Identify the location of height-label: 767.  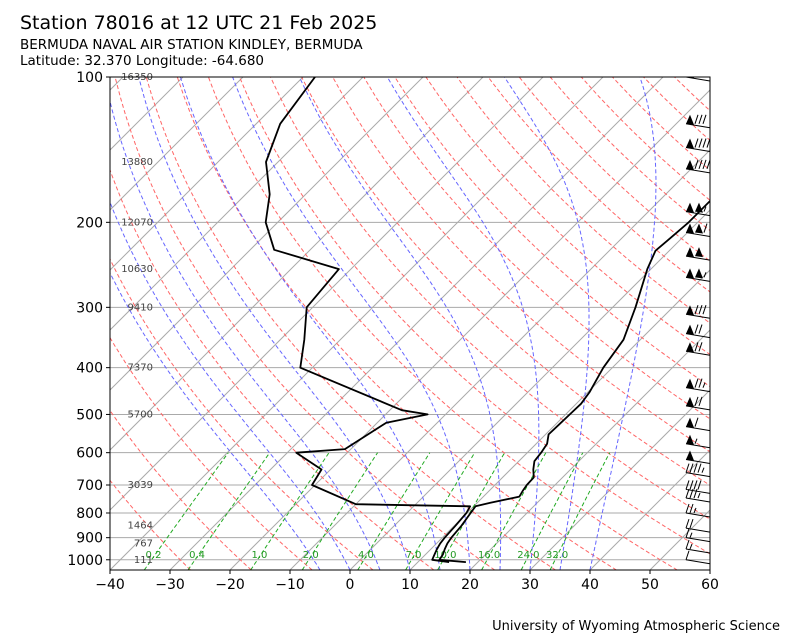
(143, 543).